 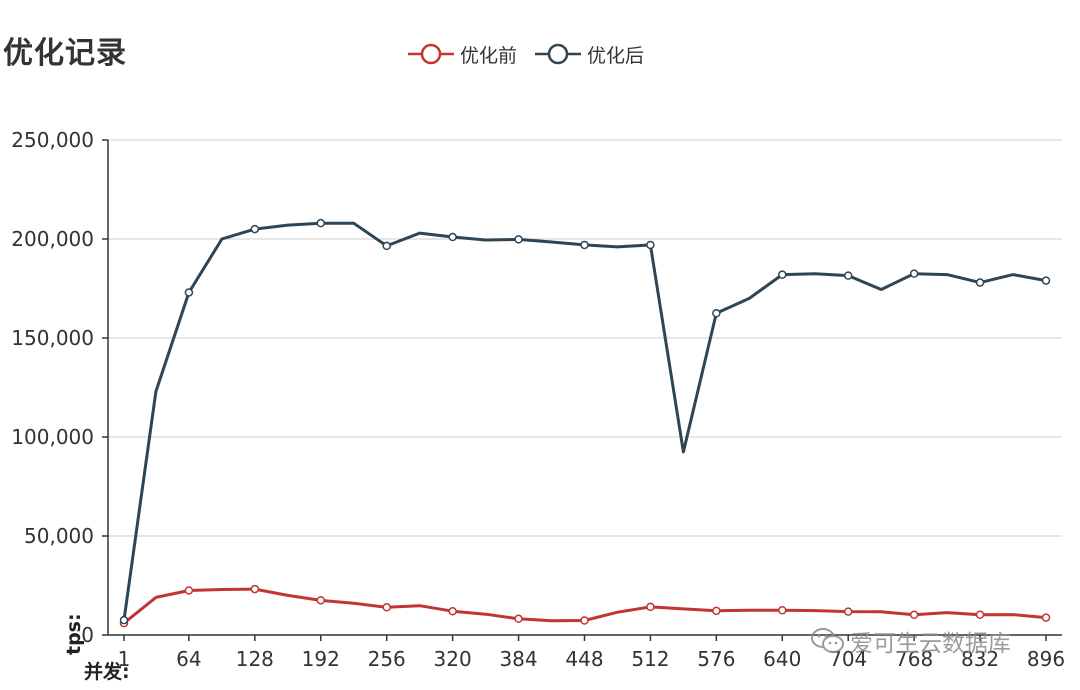 I want to click on x-tick-label: 320, so click(x=453, y=659).